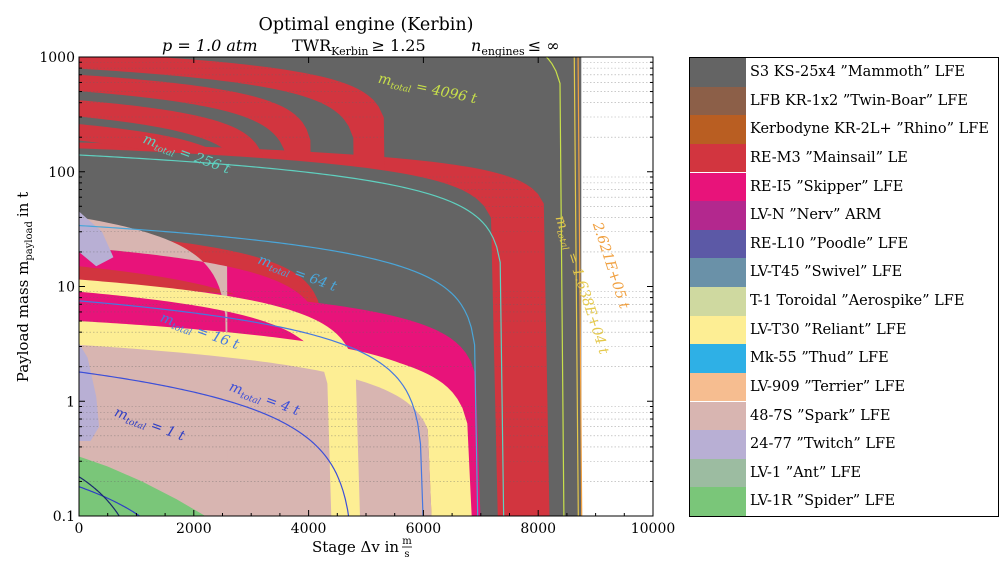 This screenshot has height=576, width=1008. I want to click on legend-item: Mk-55 ”Thud” LFE, so click(844, 358).